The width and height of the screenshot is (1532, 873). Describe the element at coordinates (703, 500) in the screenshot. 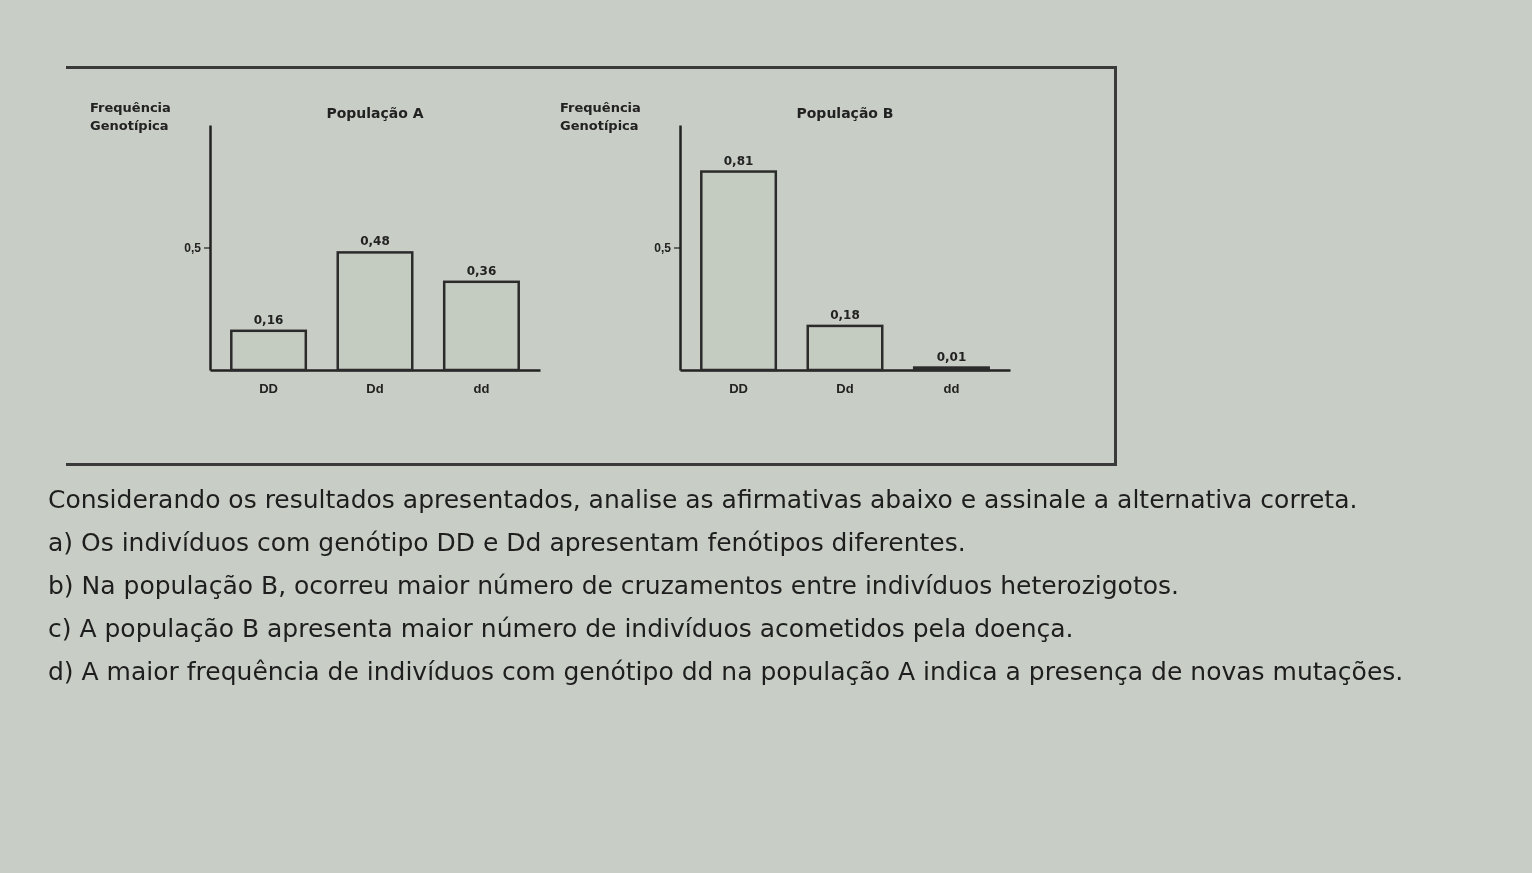

I see `text: Considerando os resultados apresentados, analise as afirmativas abaixo e assinale a alternativa correta.` at that location.